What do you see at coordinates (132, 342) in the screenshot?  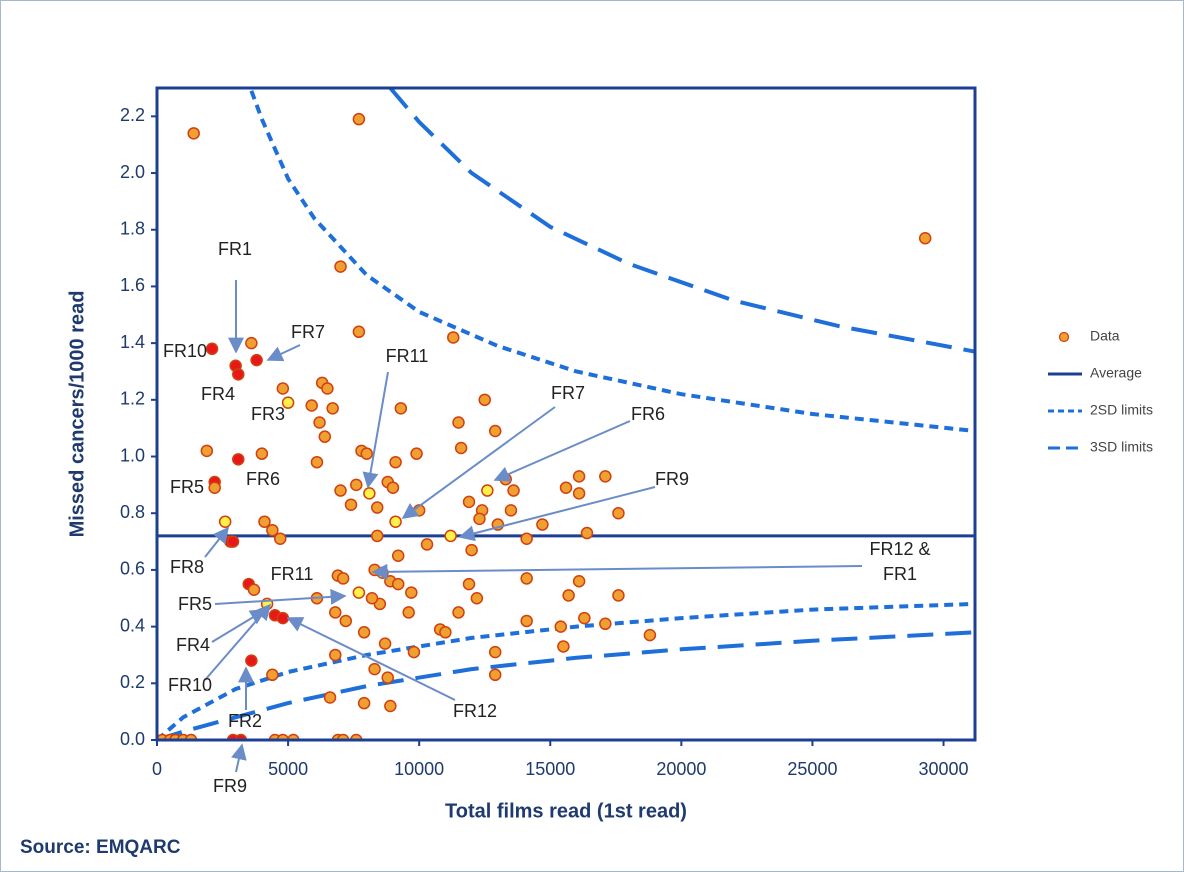 I see `y-tick-label: 1.4` at bounding box center [132, 342].